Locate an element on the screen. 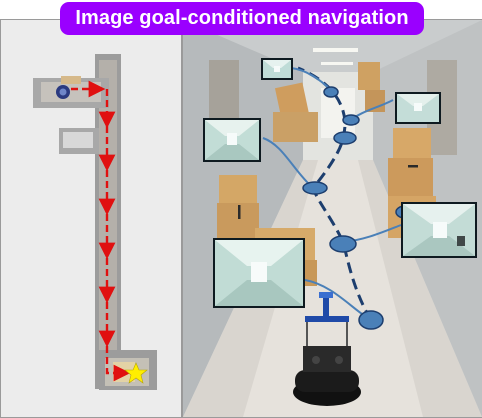 Image resolution: width=482 pixels, height=418 pixels. route-arrow is located at coordinates (118, 364).